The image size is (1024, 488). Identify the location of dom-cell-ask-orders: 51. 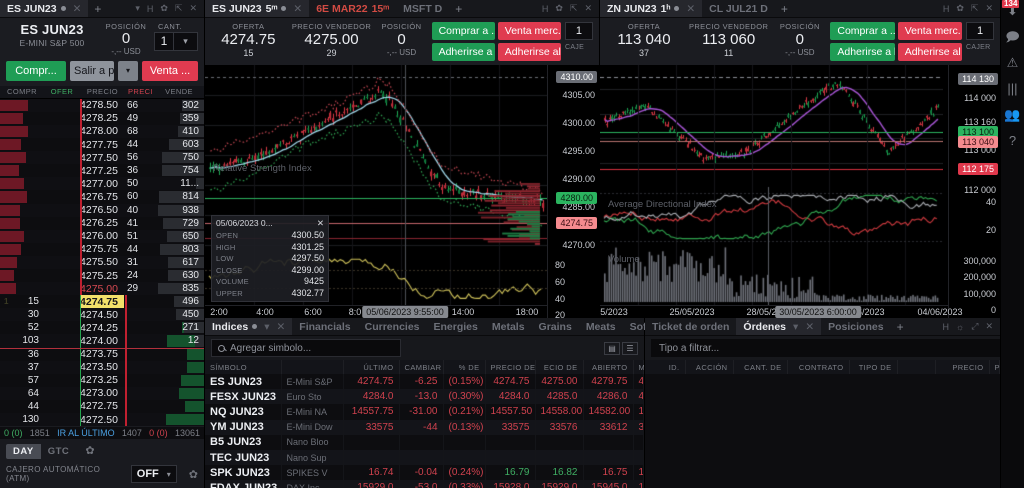
(77, 236).